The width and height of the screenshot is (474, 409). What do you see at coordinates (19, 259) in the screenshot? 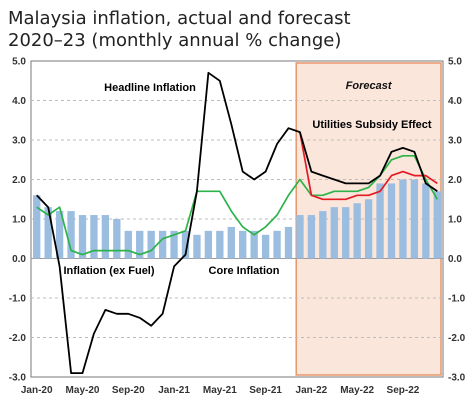
I see `y-tick-label-left: 0.0` at bounding box center [19, 259].